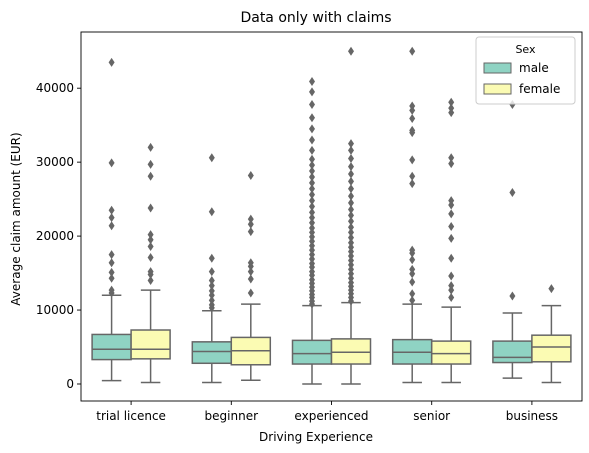 This screenshot has width=589, height=453. I want to click on legend-swatch-female, so click(497, 89).